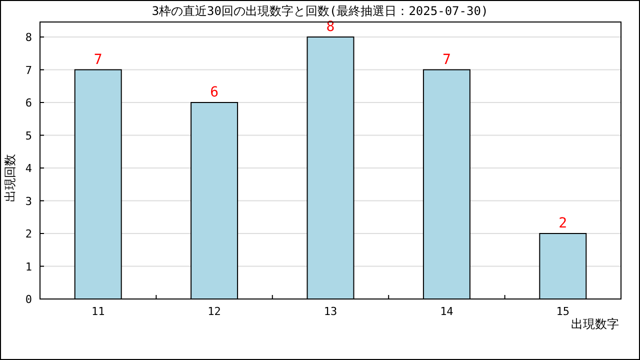  What do you see at coordinates (28, 299) in the screenshot?
I see `y-tick-label: 0` at bounding box center [28, 299].